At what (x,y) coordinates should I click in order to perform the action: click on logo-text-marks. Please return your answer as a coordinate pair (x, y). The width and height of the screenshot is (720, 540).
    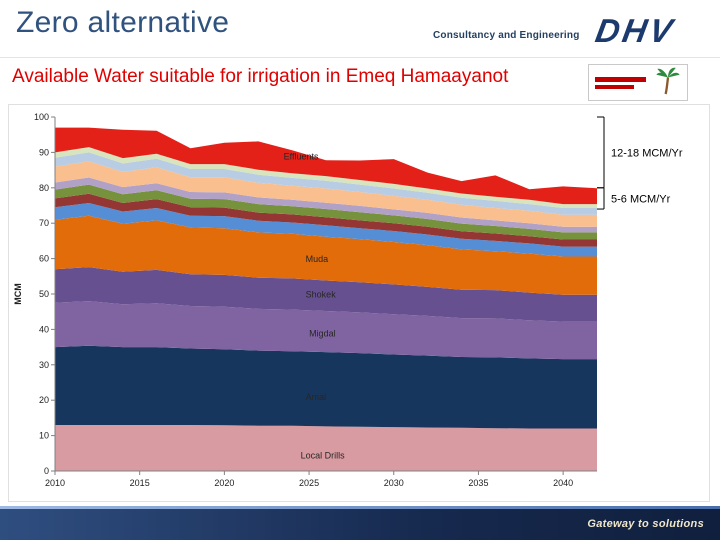
    Looking at the image, I should click on (622, 82).